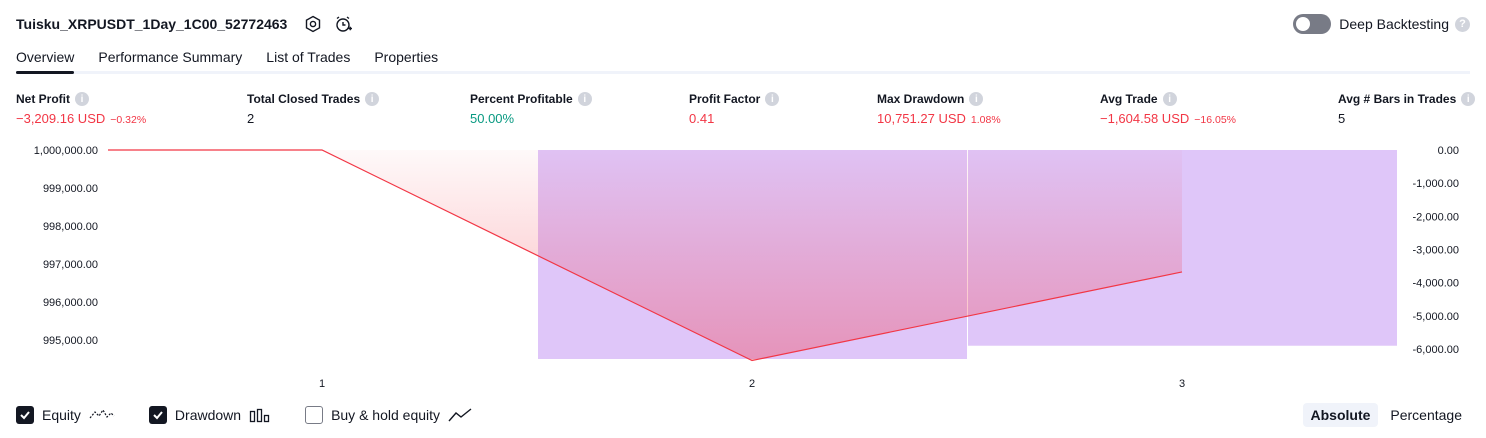  I want to click on tab-list-of-trades: List of Trades, so click(308, 57).